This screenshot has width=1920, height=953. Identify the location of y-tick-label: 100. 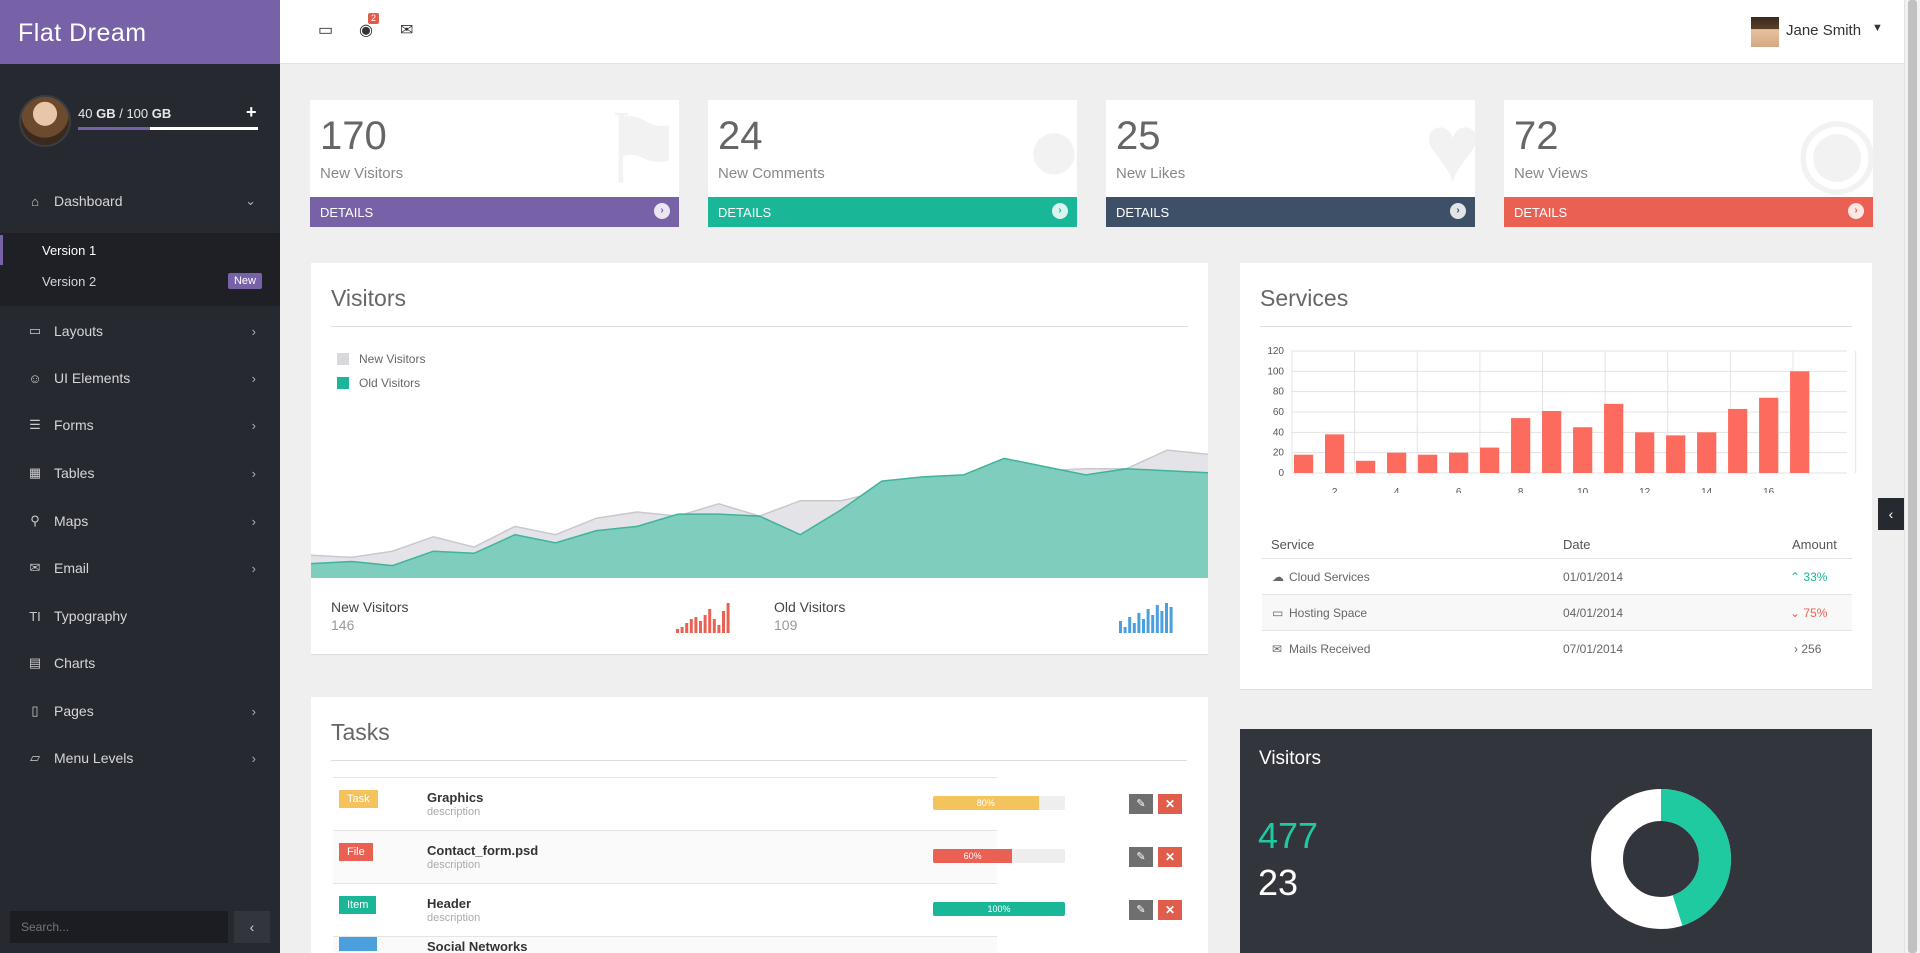
(1275, 371).